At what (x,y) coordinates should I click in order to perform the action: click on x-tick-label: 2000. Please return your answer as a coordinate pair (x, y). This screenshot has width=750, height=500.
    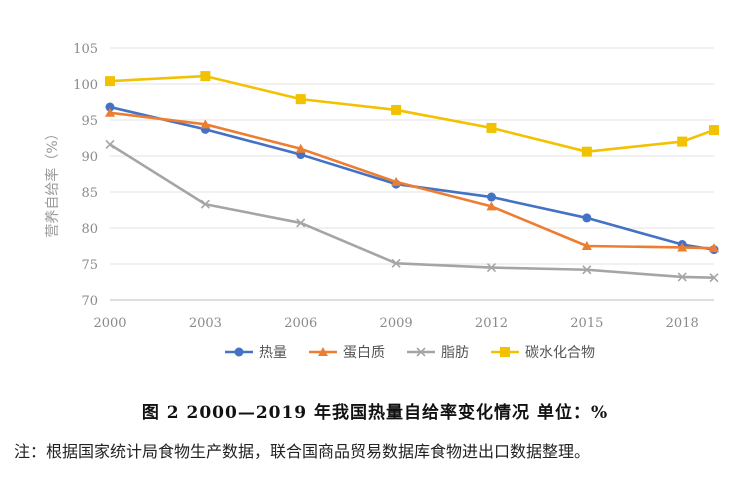
    Looking at the image, I should click on (109, 323).